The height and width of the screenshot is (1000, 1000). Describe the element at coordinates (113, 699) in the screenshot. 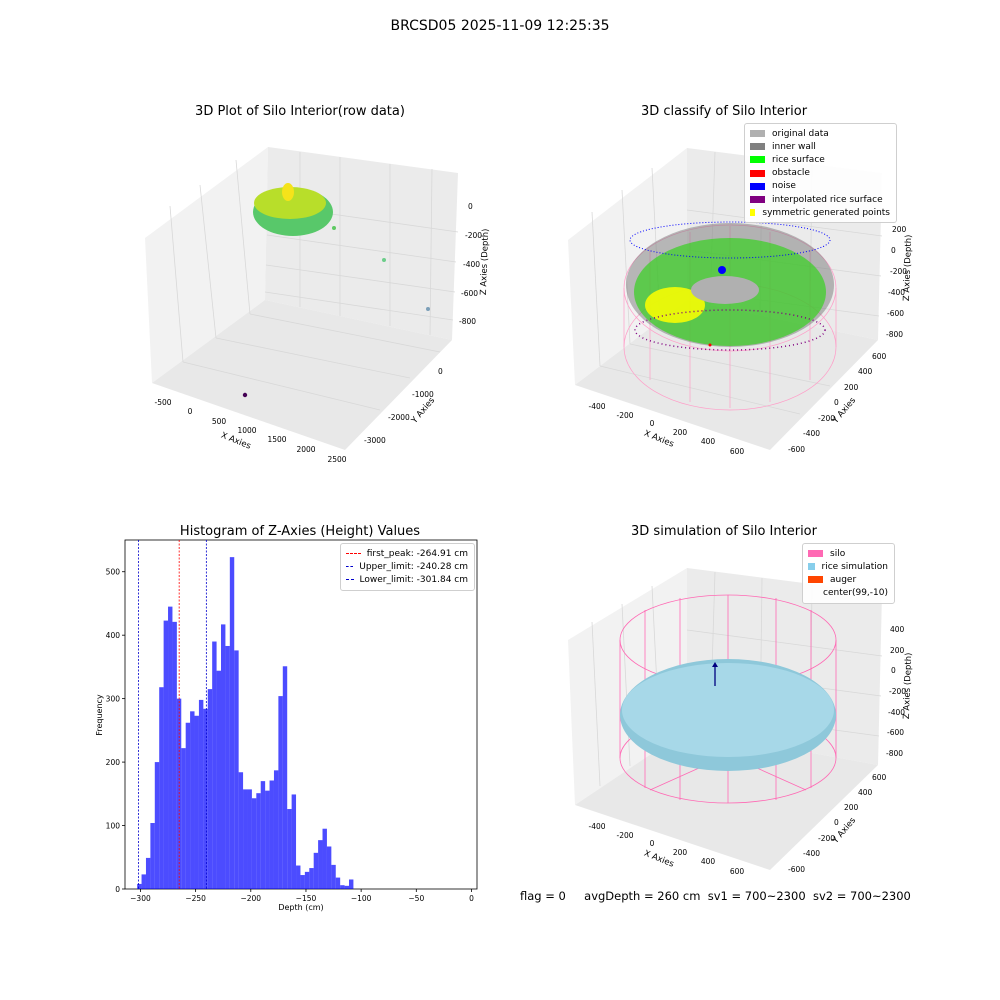

I see `histogram-ytick-label: 300` at that location.